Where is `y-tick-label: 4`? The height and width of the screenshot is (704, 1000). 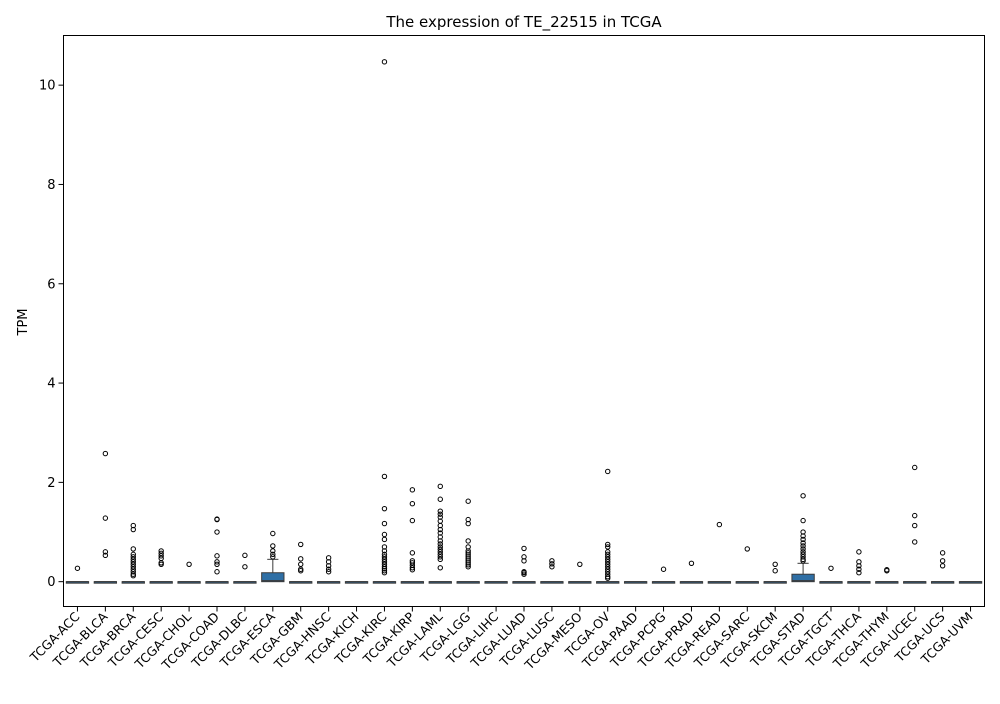 y-tick-label: 4 is located at coordinates (51, 384).